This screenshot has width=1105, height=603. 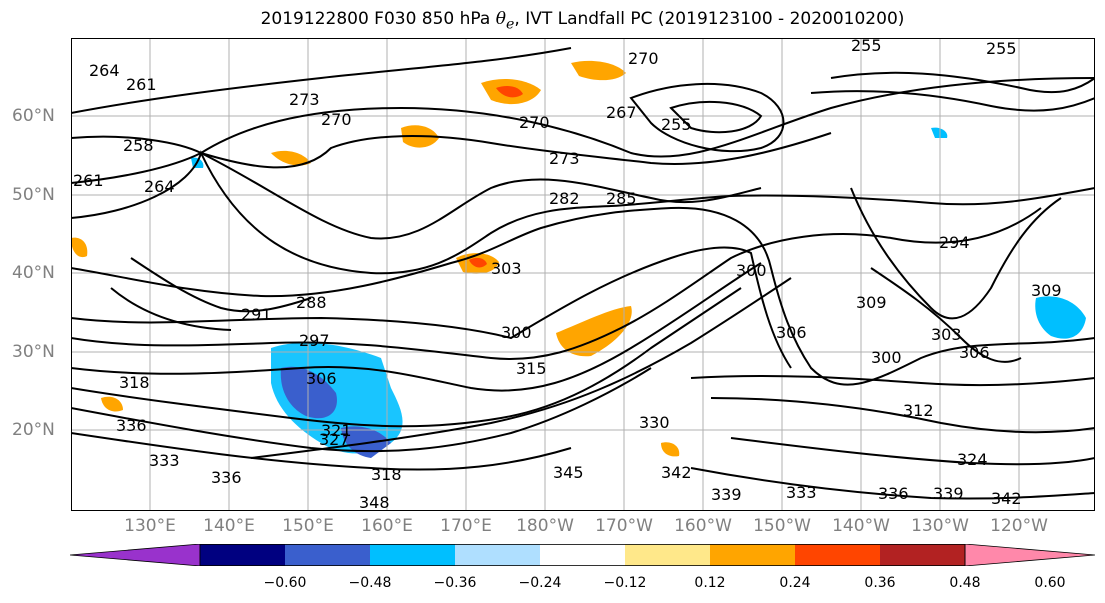 I want to click on colorbar-tick-label: −0.48, so click(x=370, y=583).